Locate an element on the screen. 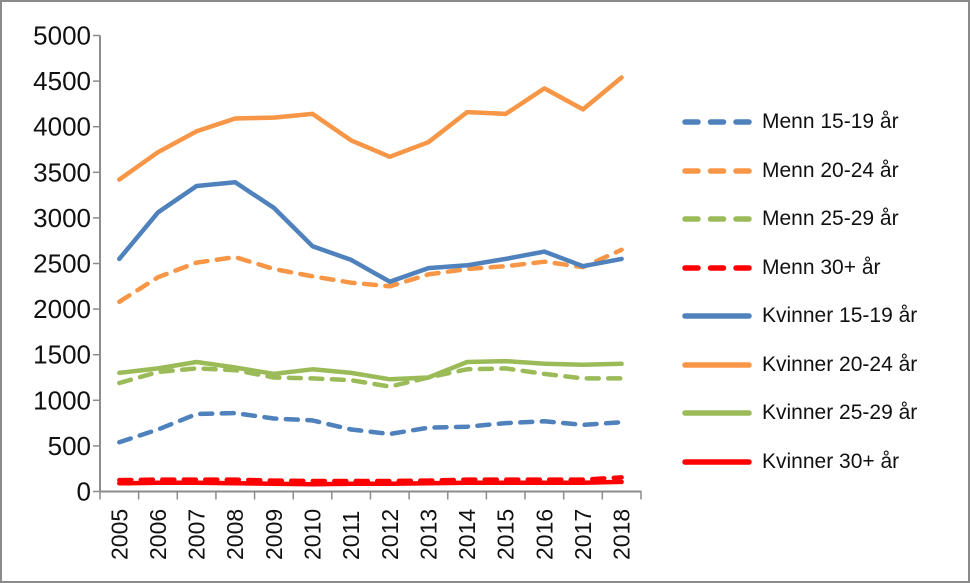 This screenshot has height=583, width=970. x-tick-label: 2011 is located at coordinates (351, 535).